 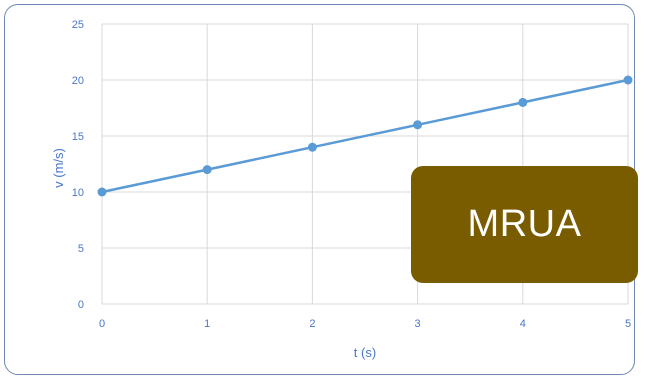 What do you see at coordinates (78, 137) in the screenshot?
I see `y-tick-label: 15` at bounding box center [78, 137].